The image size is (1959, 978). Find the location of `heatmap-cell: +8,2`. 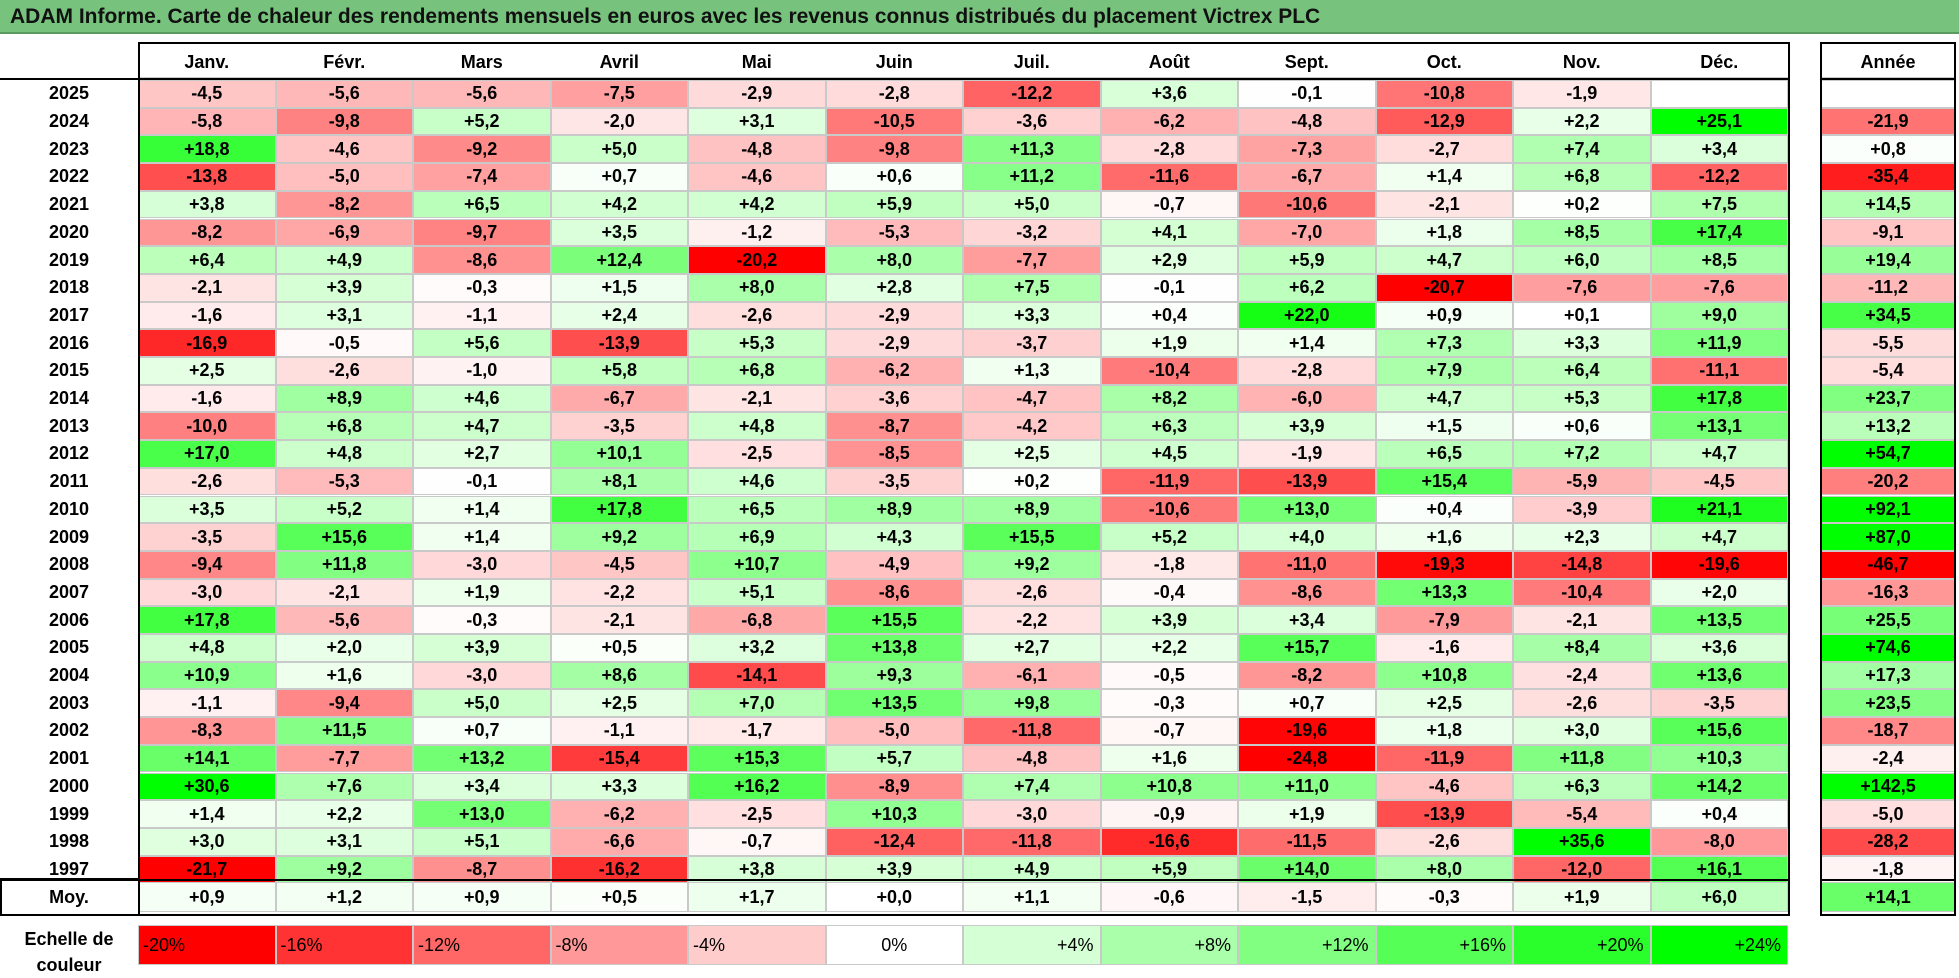

heatmap-cell: +8,2 is located at coordinates (1169, 398).